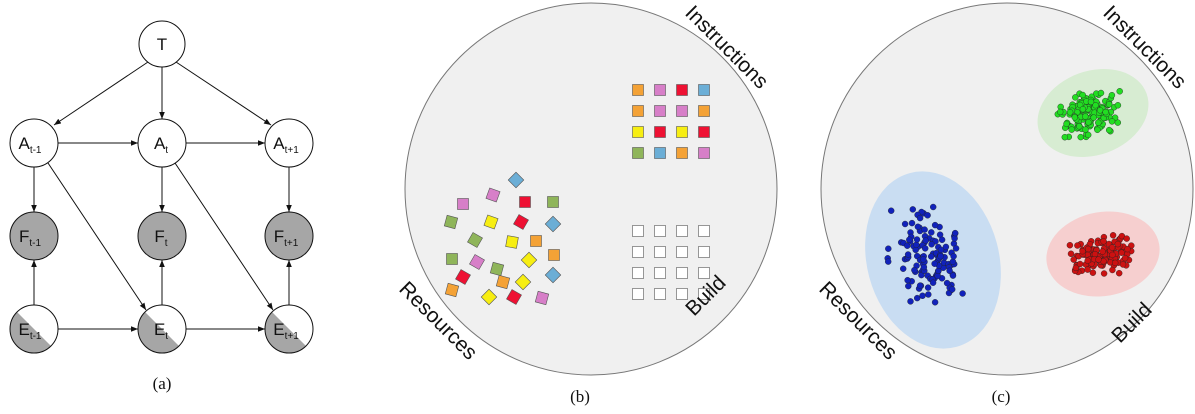 The width and height of the screenshot is (1195, 414). Describe the element at coordinates (97, 236) in the screenshot. I see `edge-Aprev-Et` at that location.